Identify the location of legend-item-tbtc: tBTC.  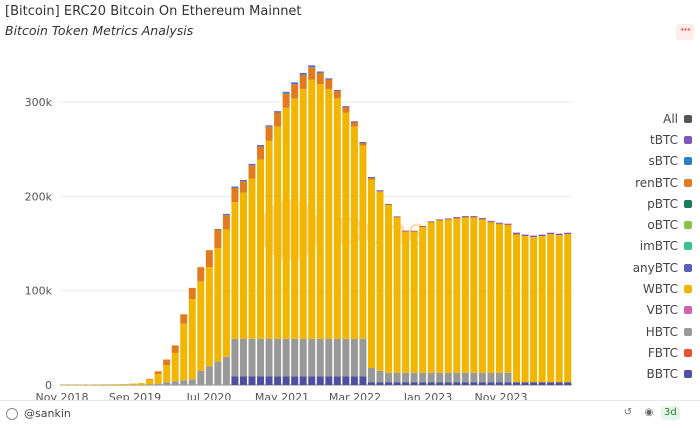
(646, 139).